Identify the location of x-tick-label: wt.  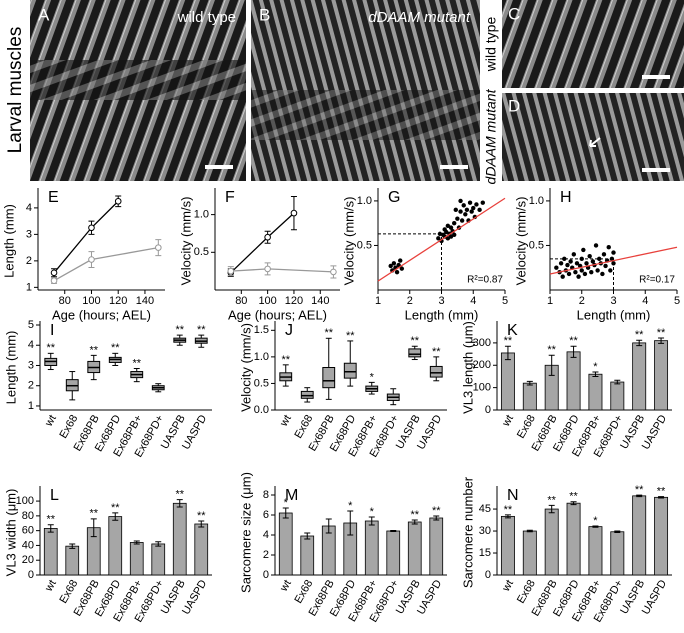
(50, 421).